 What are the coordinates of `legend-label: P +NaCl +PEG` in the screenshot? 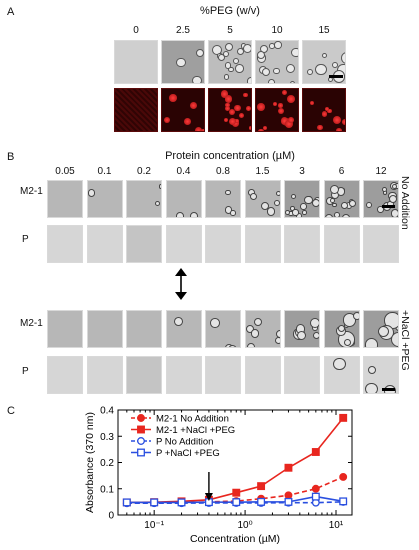 It's located at (188, 453).